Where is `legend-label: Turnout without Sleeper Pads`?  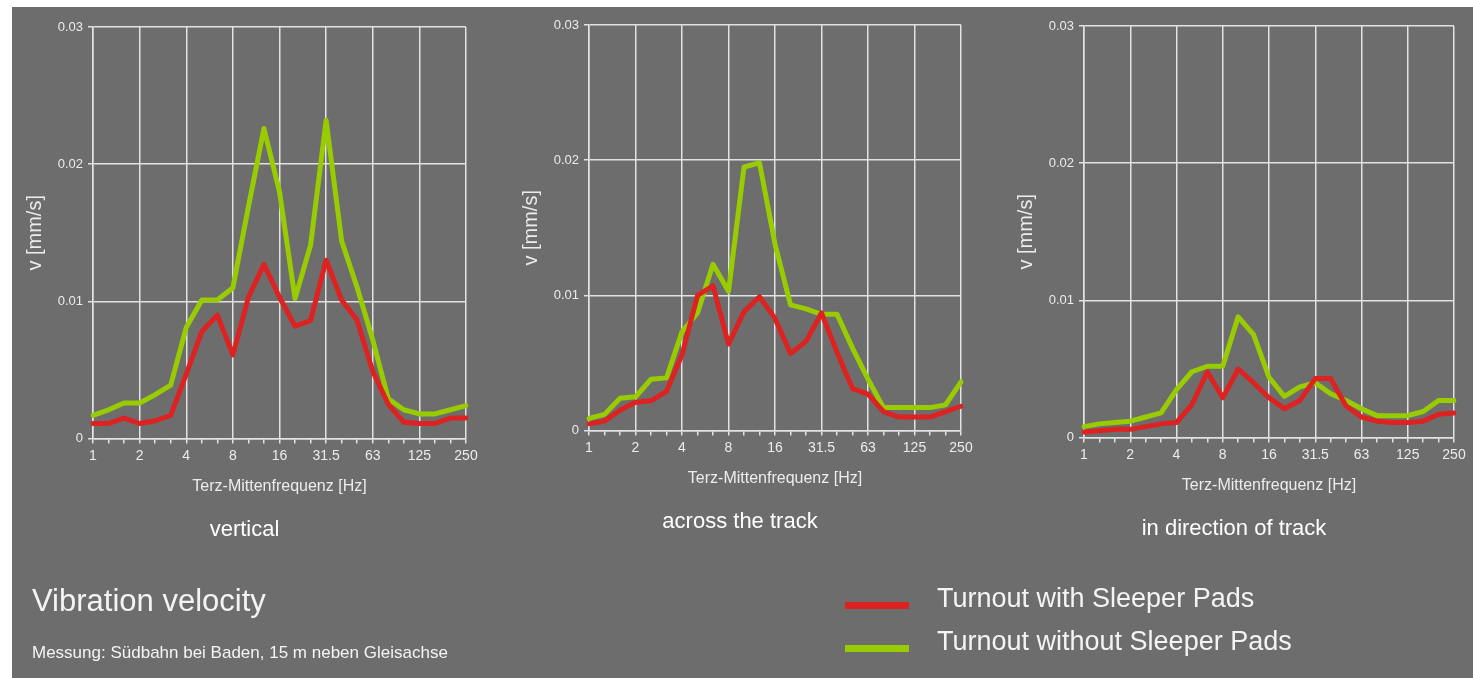 legend-label: Turnout without Sleeper Pads is located at coordinates (1114, 641).